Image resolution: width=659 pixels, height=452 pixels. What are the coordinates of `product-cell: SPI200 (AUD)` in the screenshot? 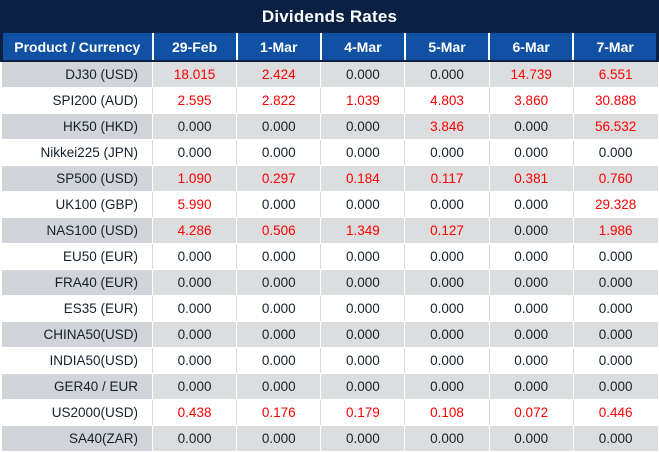 It's located at (77, 100).